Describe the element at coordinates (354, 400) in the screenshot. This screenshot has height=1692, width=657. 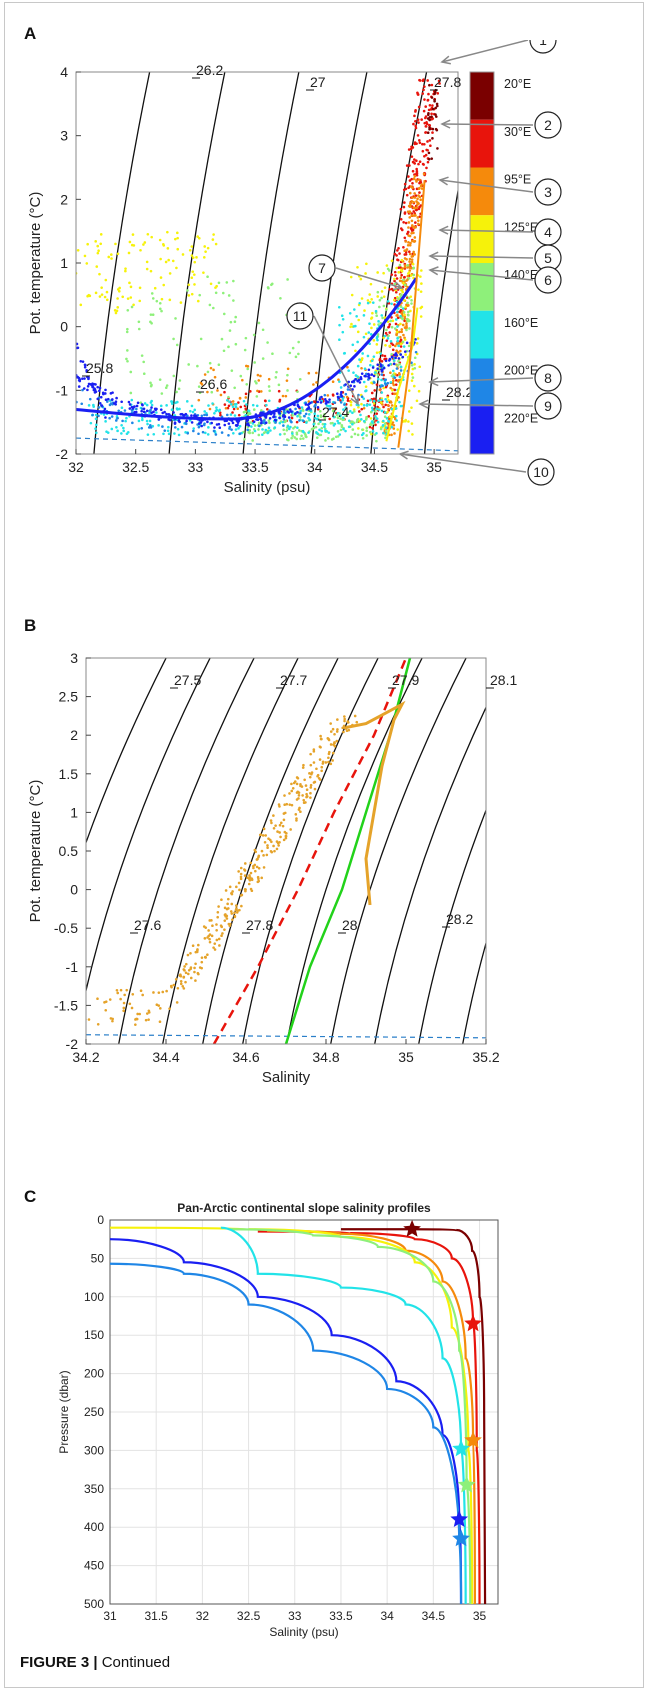
I see `arrow-head` at that location.